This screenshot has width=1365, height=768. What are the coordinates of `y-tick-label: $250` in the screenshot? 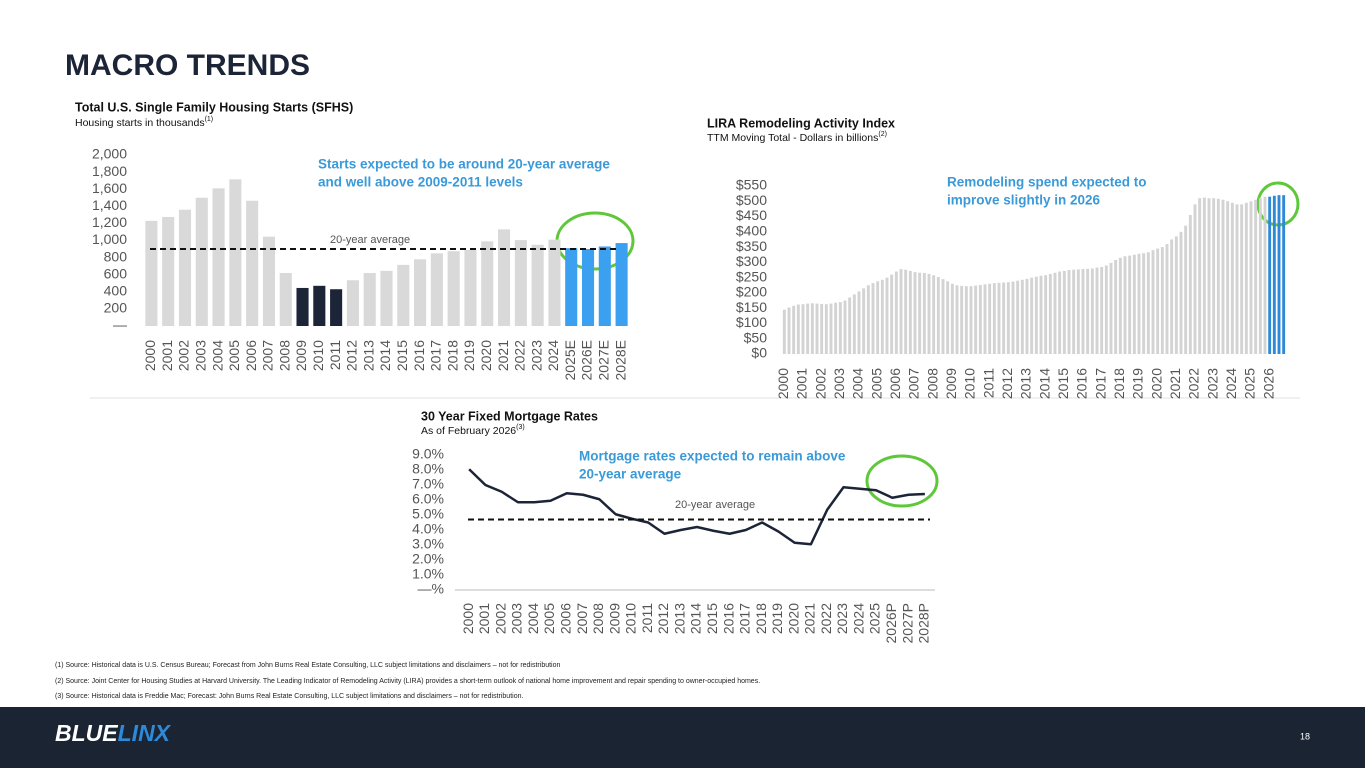 It's located at (751, 276).